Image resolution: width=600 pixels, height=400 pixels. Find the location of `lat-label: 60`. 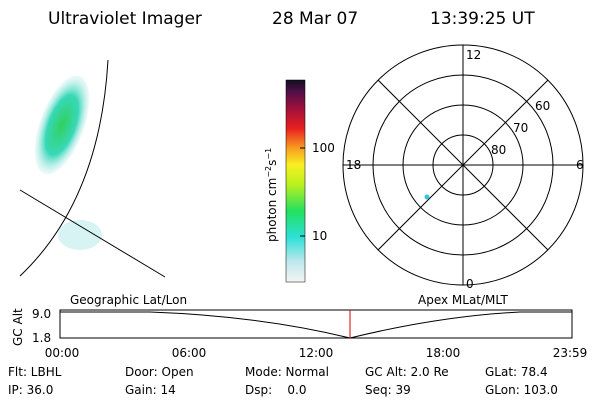

lat-label: 60 is located at coordinates (542, 106).